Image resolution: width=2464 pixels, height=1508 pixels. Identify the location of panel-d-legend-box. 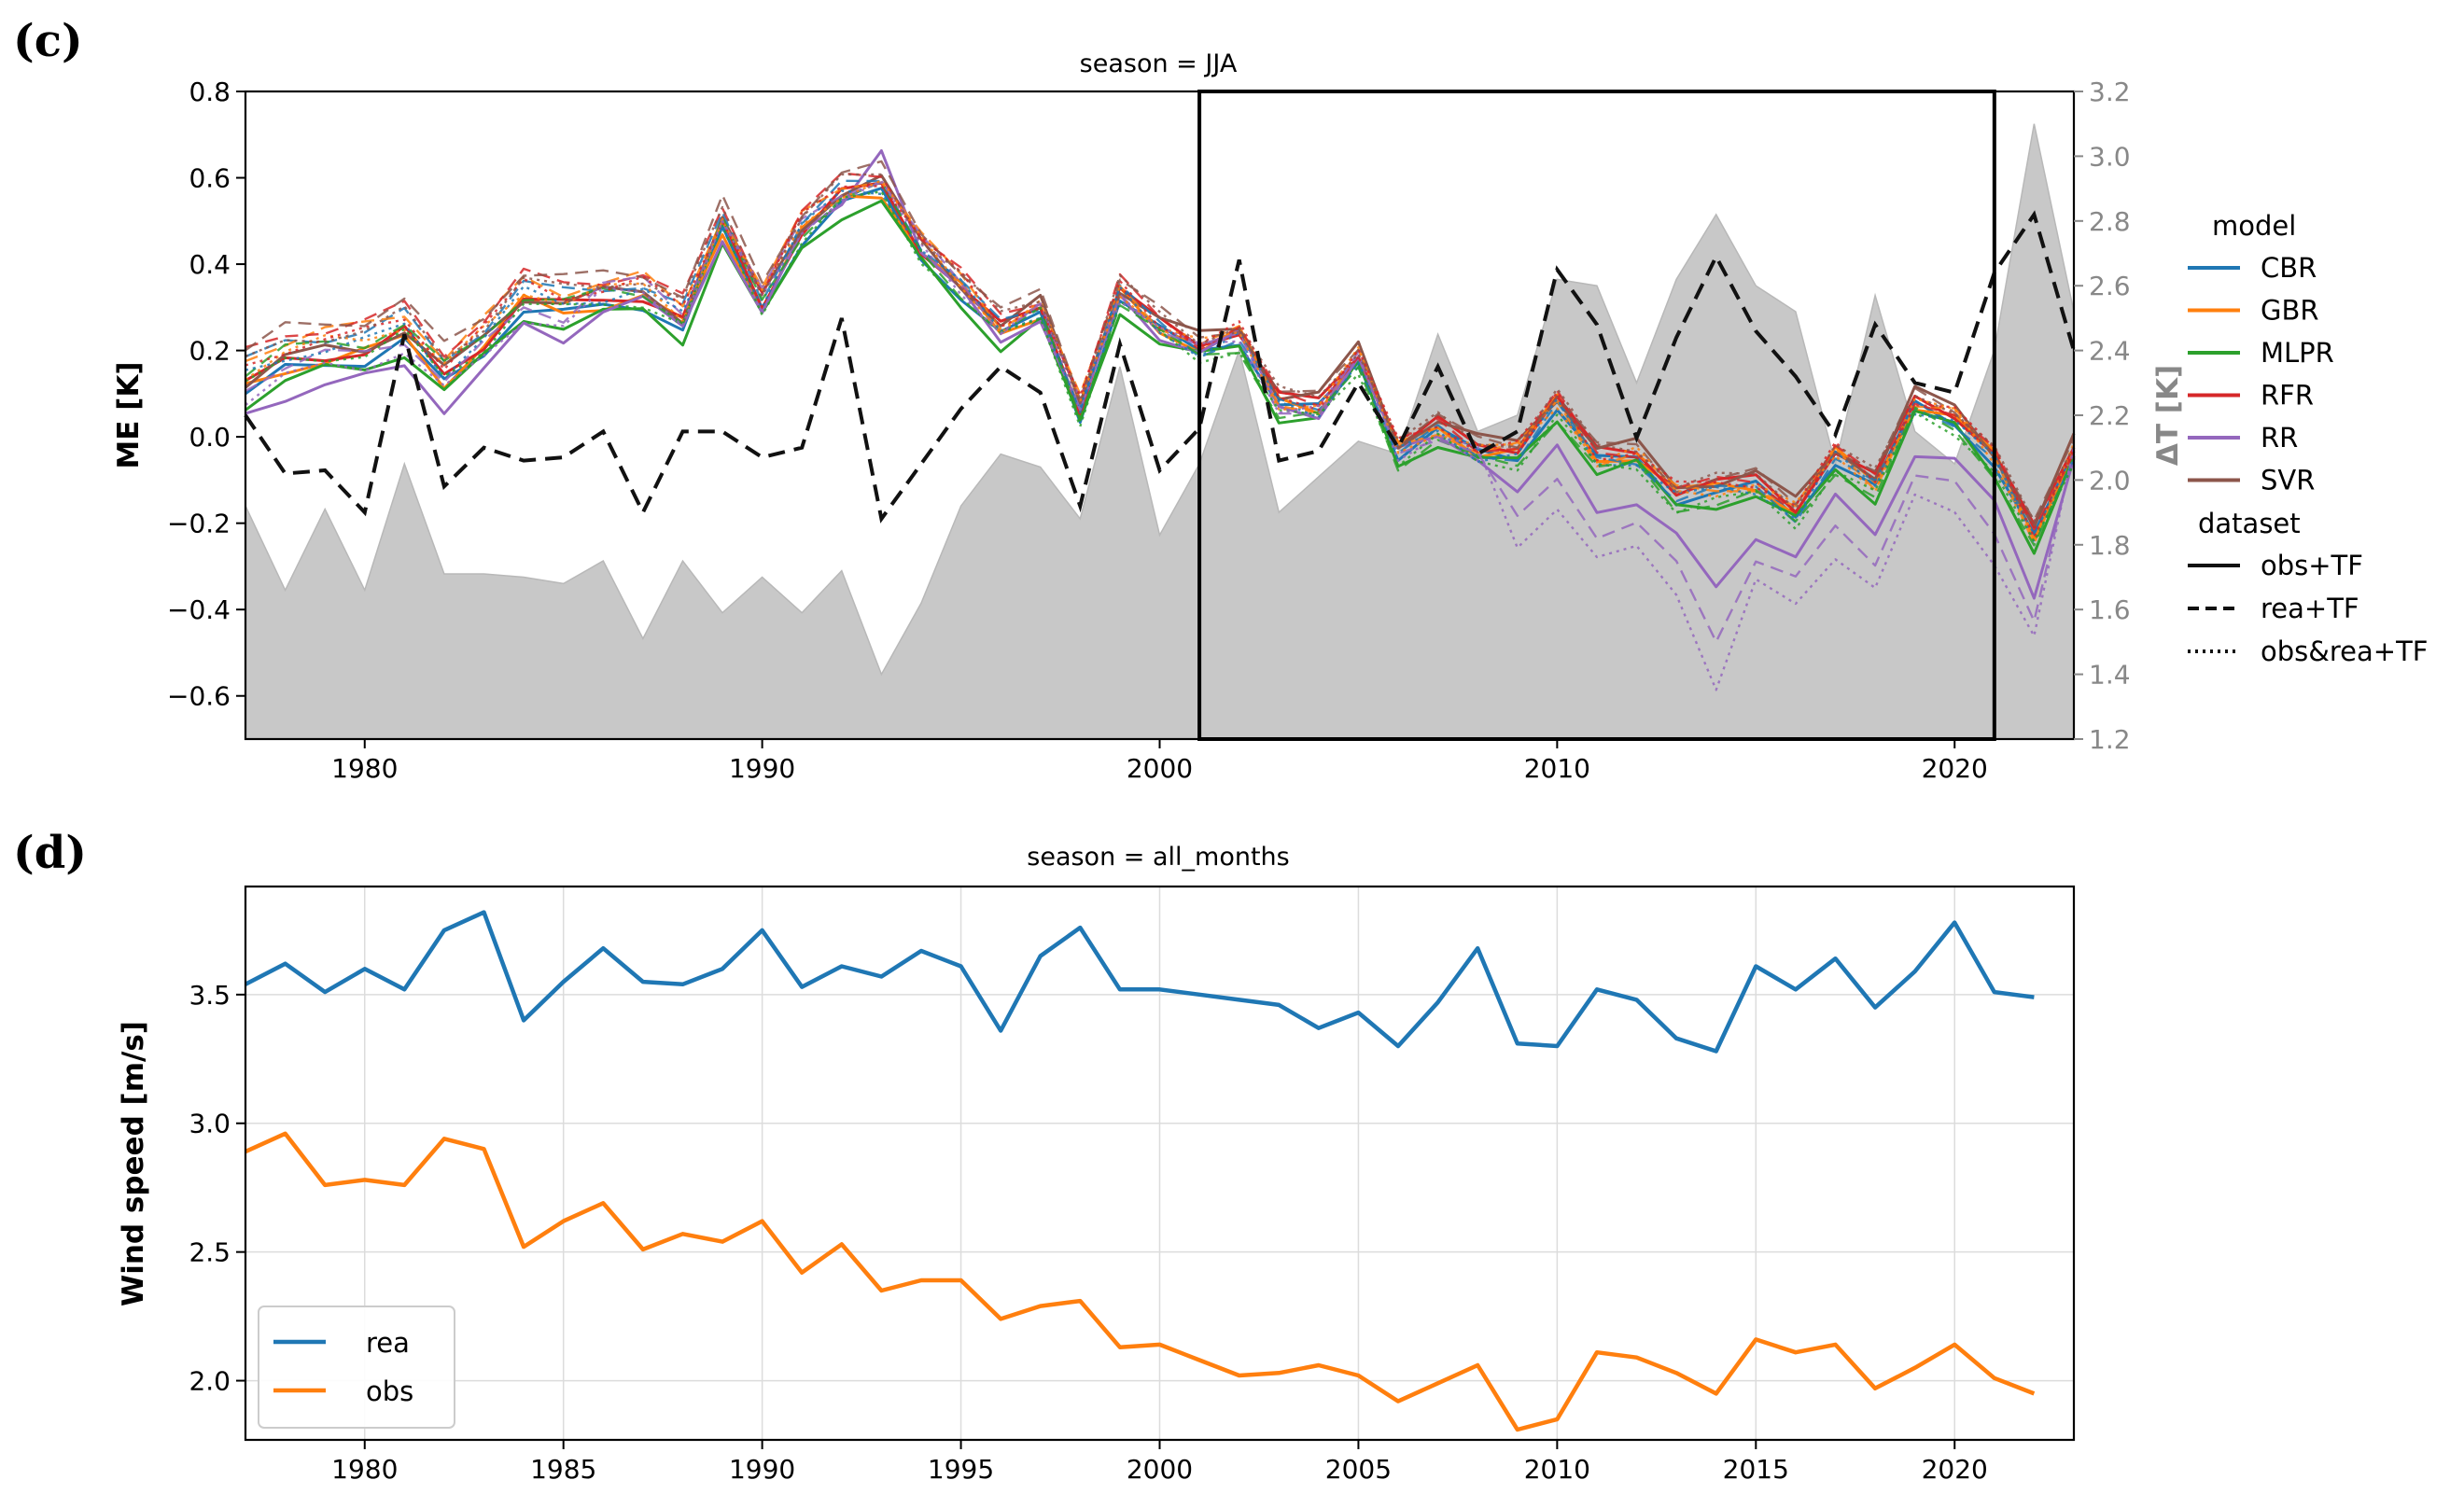
(356, 1368).